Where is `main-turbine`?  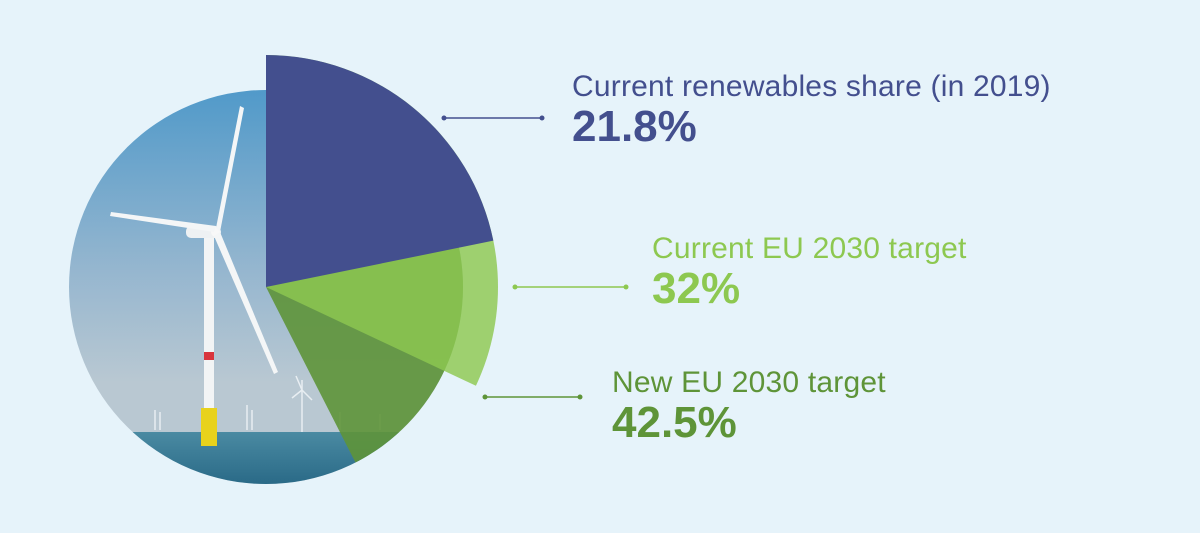 main-turbine is located at coordinates (194, 276).